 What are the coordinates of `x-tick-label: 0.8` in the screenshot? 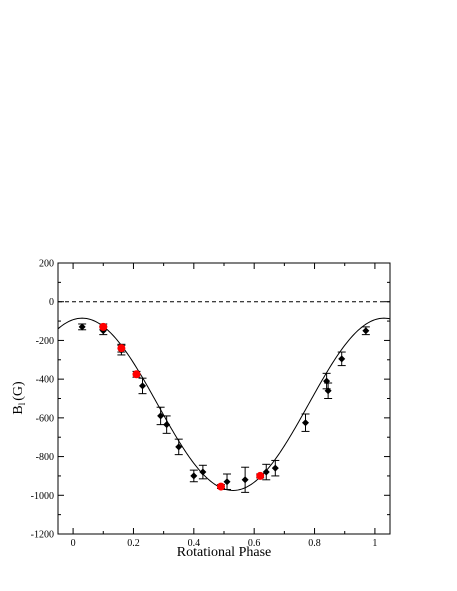 It's located at (314, 543).